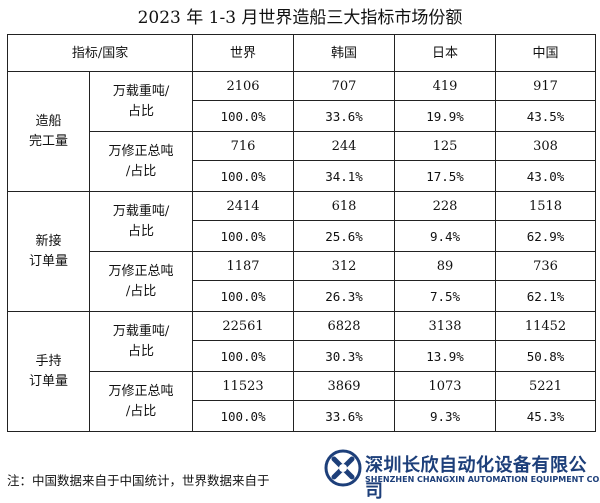  What do you see at coordinates (546, 386) in the screenshot?
I see `value-cell: 5221` at bounding box center [546, 386].